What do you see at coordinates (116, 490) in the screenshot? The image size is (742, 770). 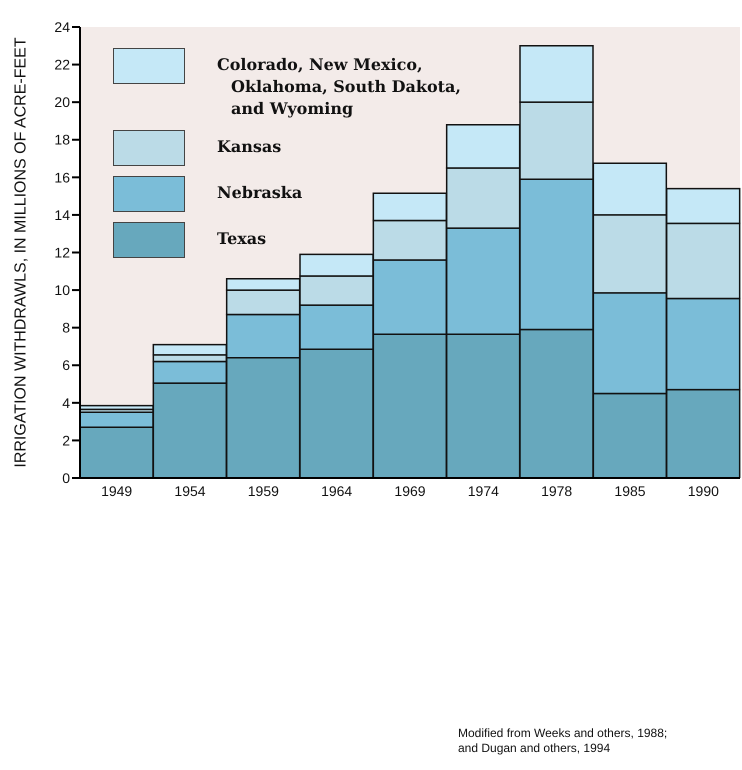 I see `x-tick-label: 1949` at bounding box center [116, 490].